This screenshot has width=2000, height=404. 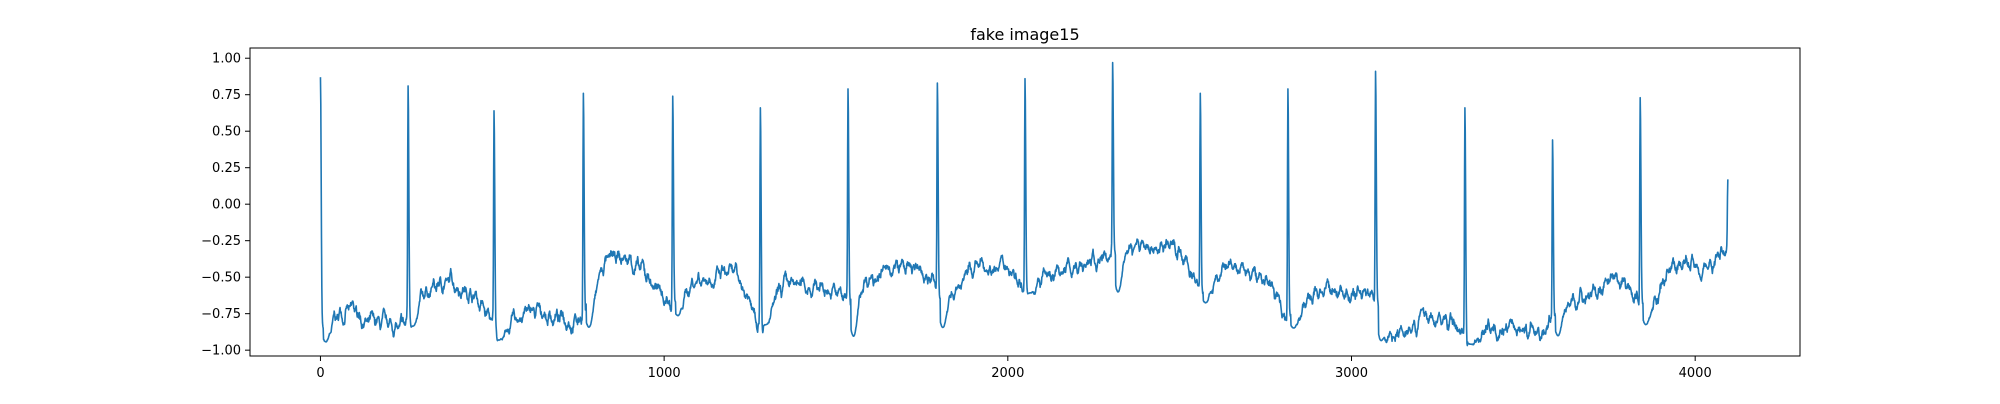 I want to click on y-axis: 1.00 0.75 0.50 0.25 0.00 −0.25 −0.50 −0.75 −1.00, so click(x=225, y=205).